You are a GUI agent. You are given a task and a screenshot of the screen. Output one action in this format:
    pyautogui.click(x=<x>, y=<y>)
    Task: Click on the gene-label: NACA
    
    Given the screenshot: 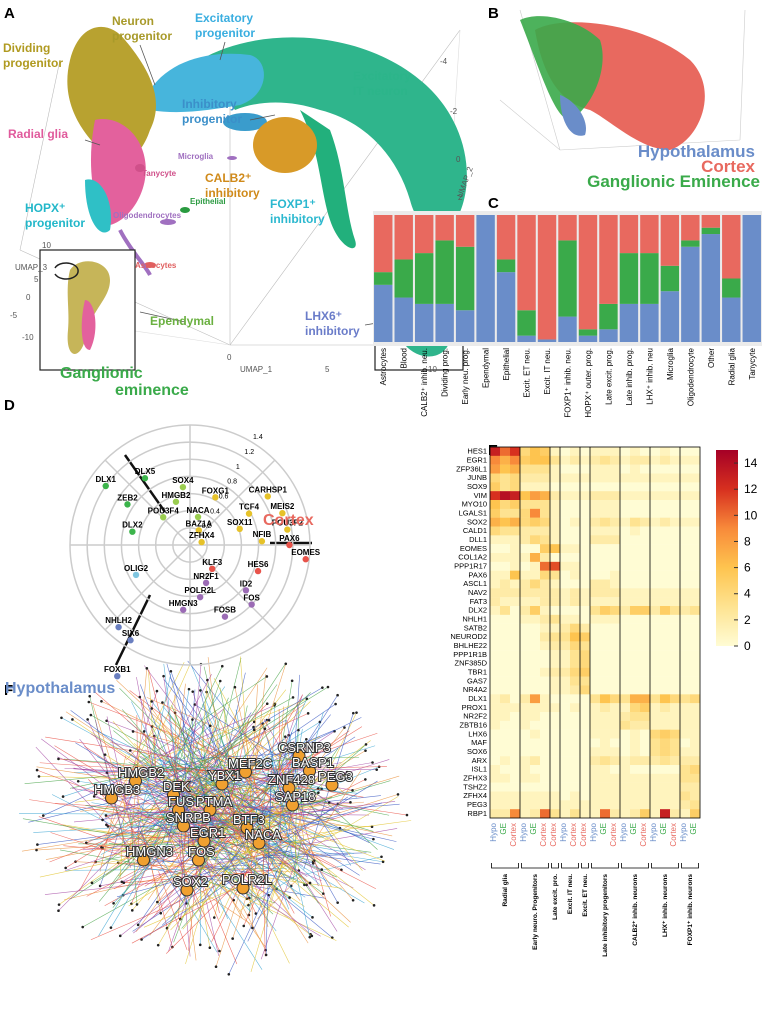 What is the action you would take?
    pyautogui.click(x=197, y=510)
    